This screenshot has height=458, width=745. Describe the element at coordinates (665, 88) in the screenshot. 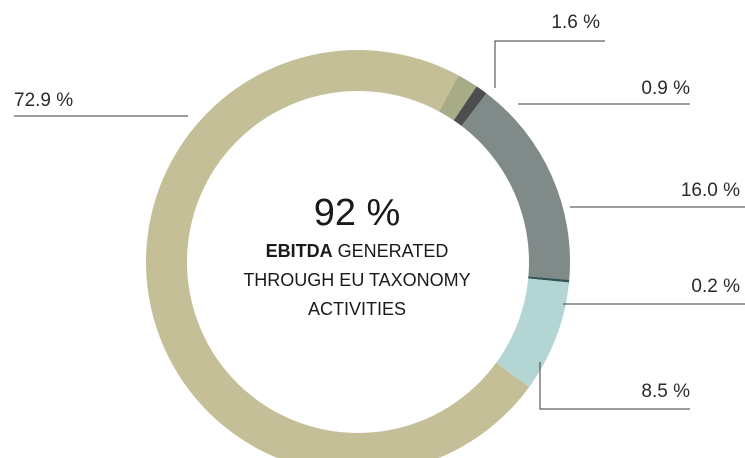

I see `slice-label: 0.9 %` at that location.